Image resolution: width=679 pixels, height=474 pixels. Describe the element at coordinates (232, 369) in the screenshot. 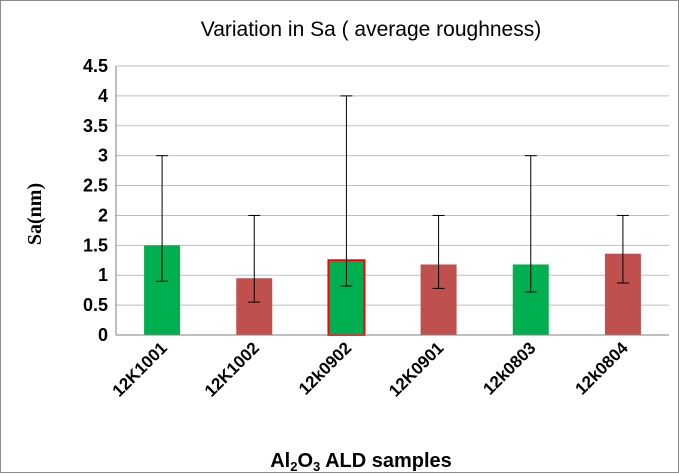

I see `x-tick-label: 12K1002` at that location.